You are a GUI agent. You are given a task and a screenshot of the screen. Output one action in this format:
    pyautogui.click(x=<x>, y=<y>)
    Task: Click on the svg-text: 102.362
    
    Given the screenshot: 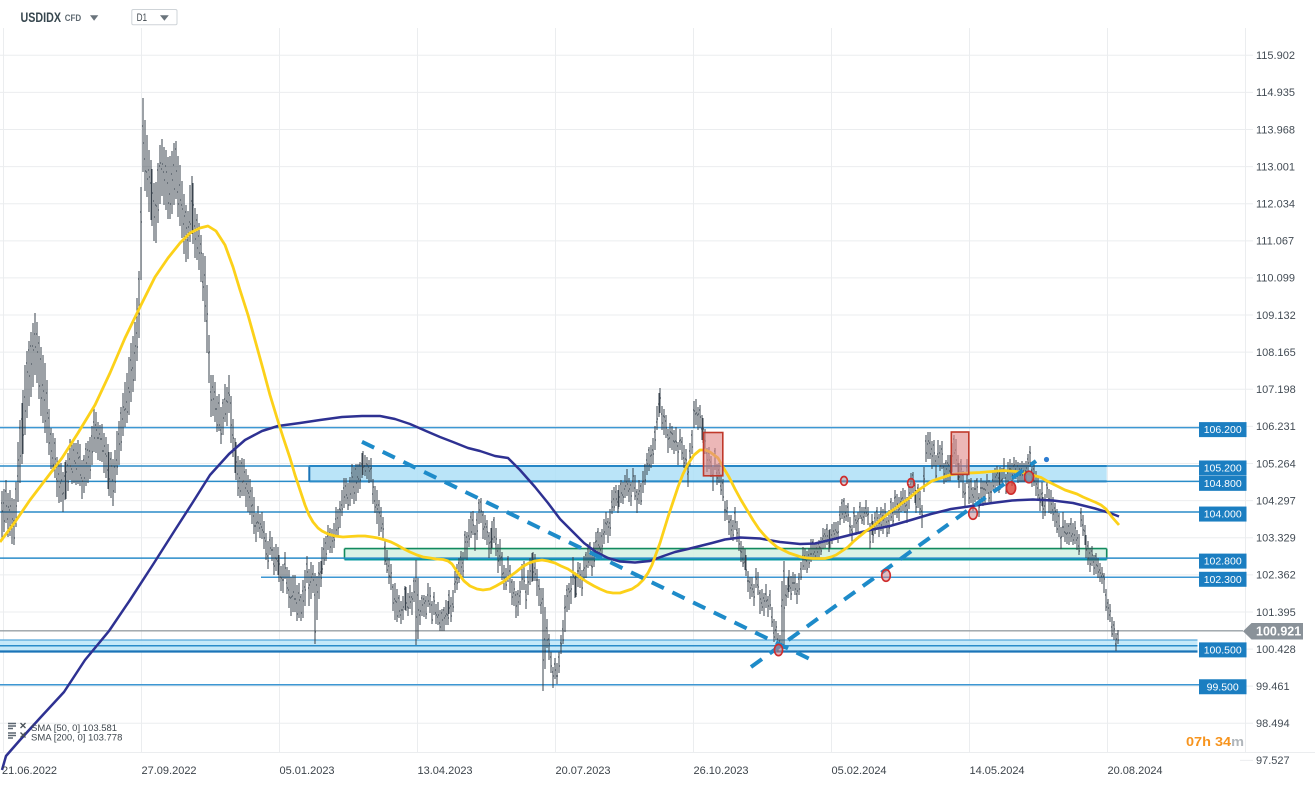 What is the action you would take?
    pyautogui.click(x=1276, y=576)
    